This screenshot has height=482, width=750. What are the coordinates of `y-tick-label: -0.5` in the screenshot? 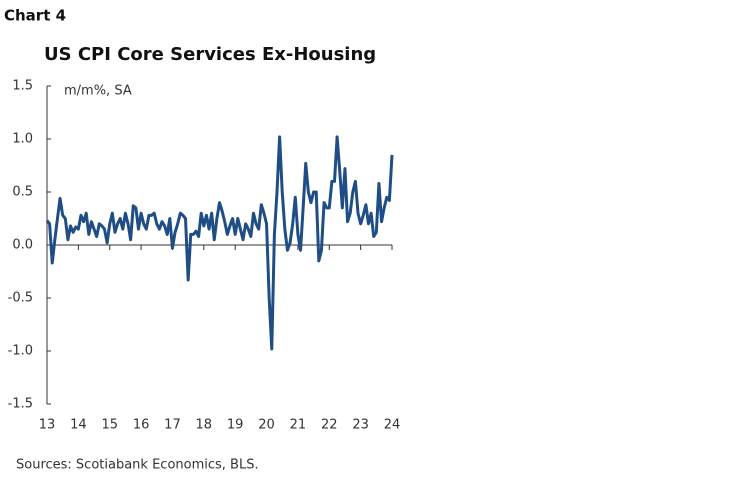 It's located at (20, 298).